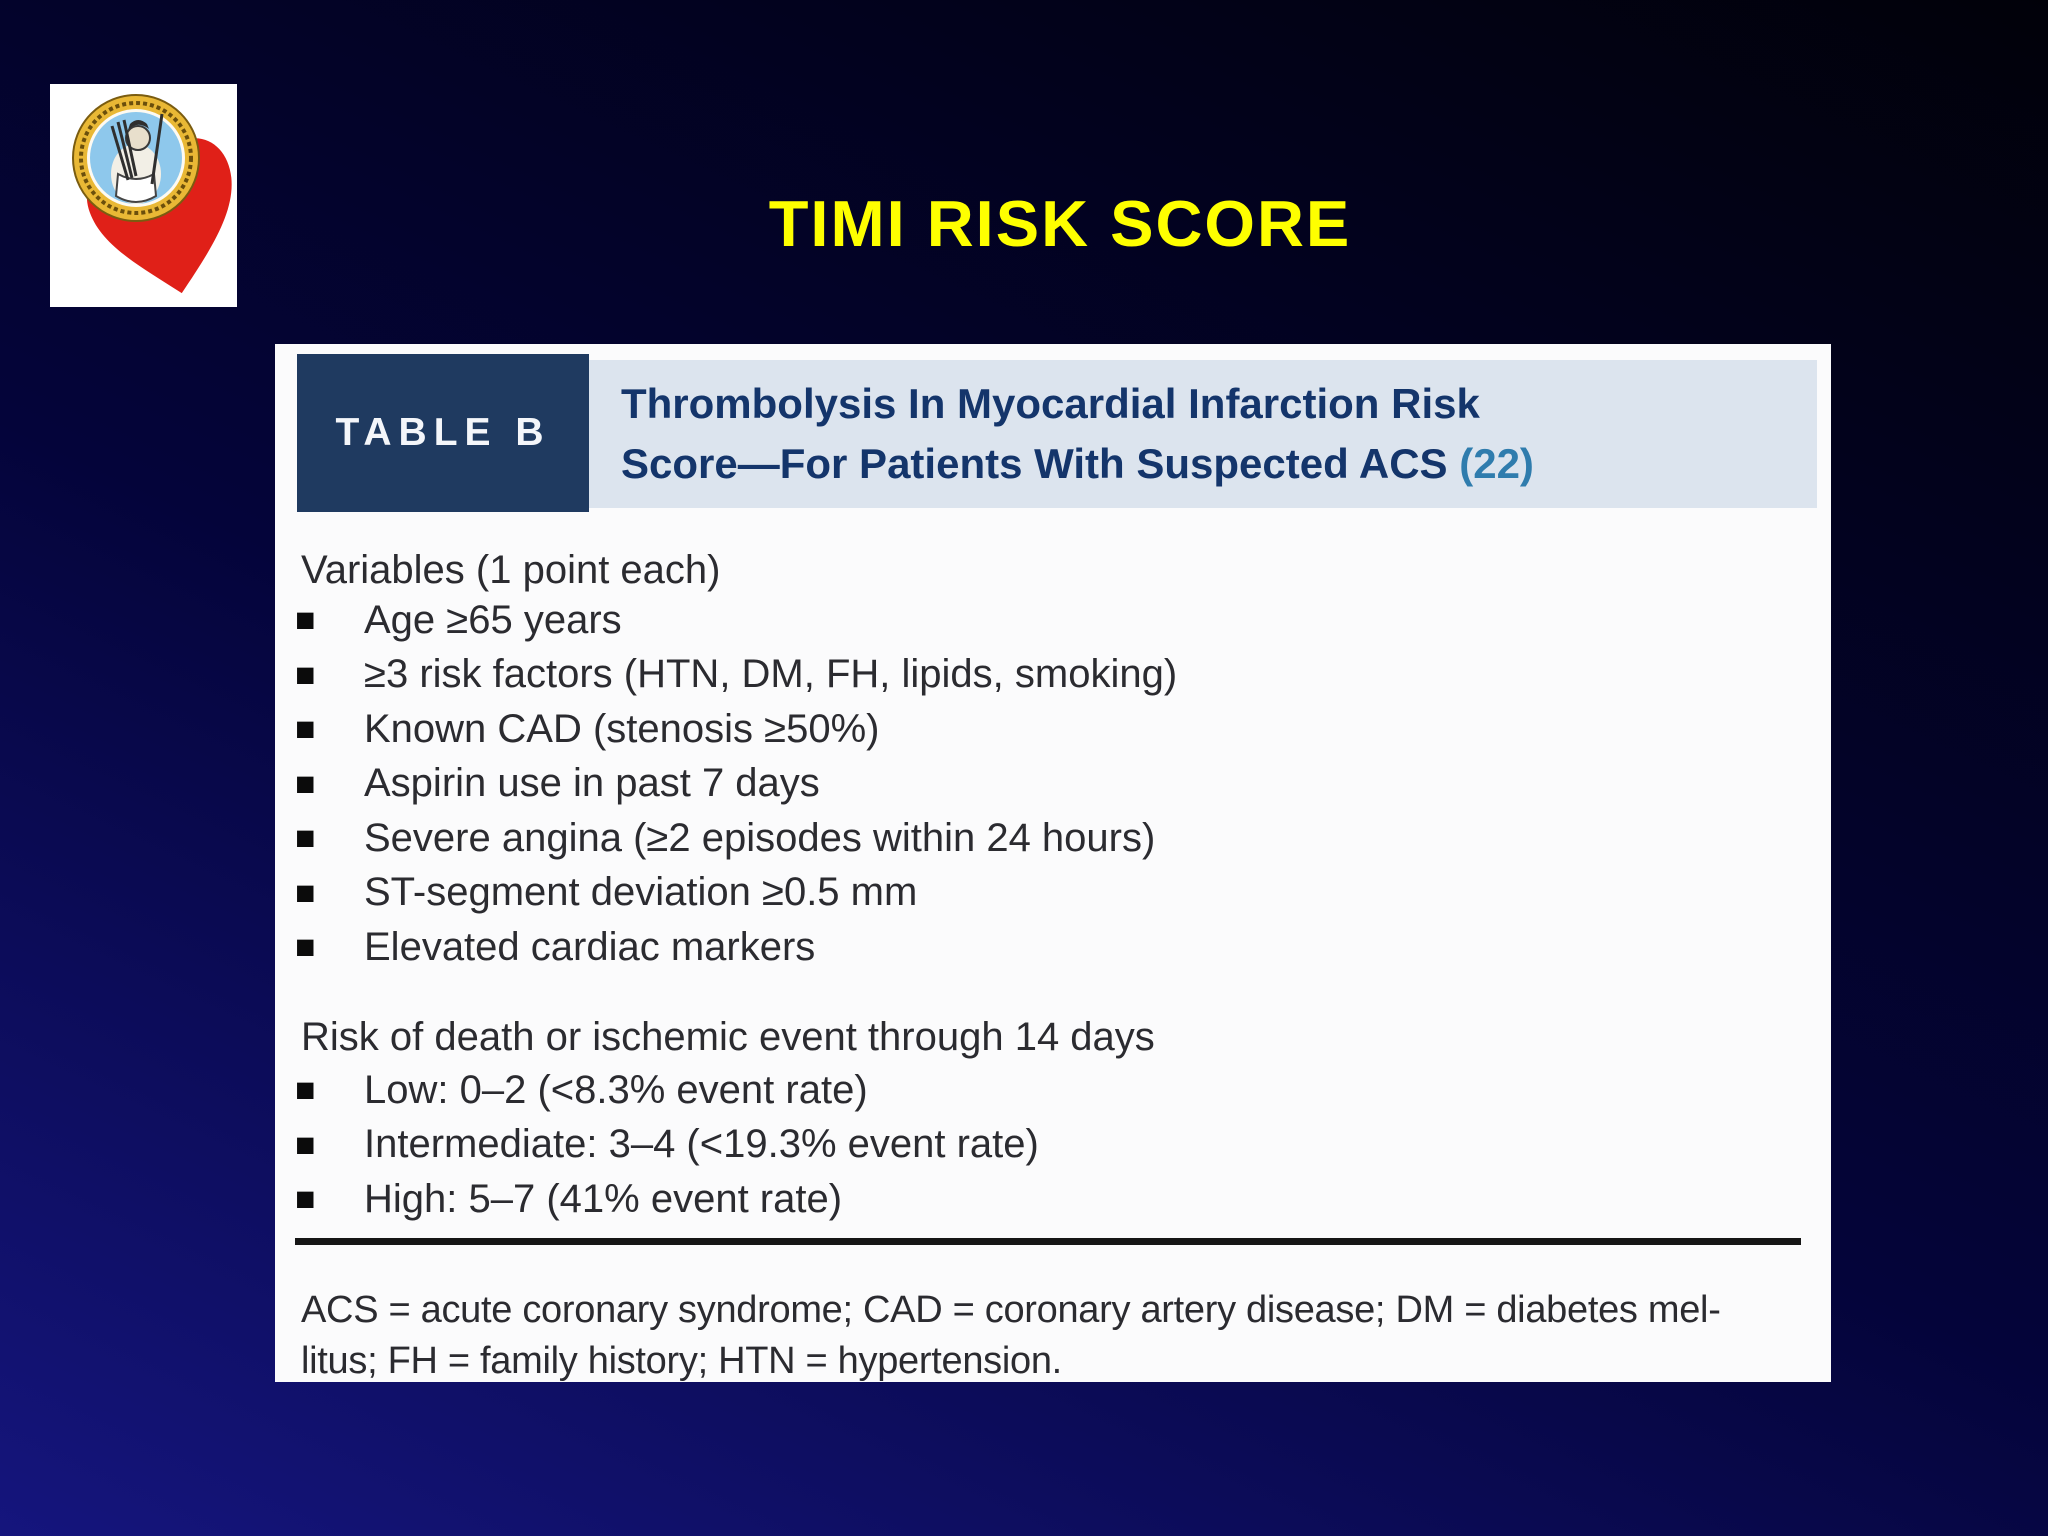  Describe the element at coordinates (616, 1089) in the screenshot. I see `risk-item-label: Low: 0–2 (<8.3% event rate)` at that location.